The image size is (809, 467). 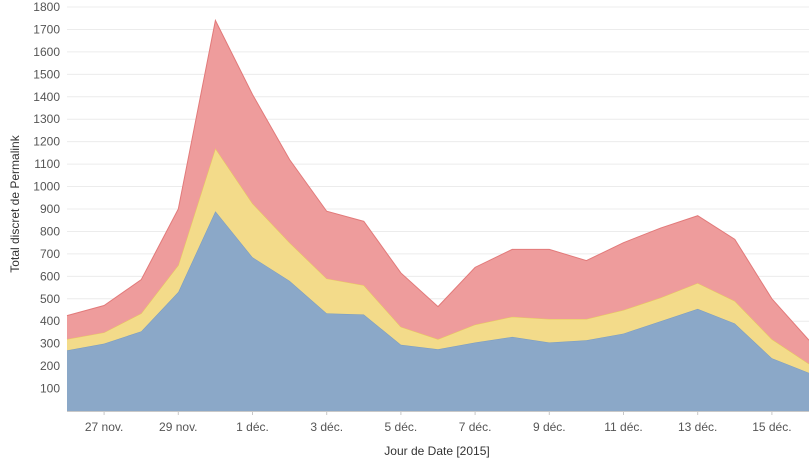 What do you see at coordinates (50, 254) in the screenshot?
I see `y-tick-label: 700` at bounding box center [50, 254].